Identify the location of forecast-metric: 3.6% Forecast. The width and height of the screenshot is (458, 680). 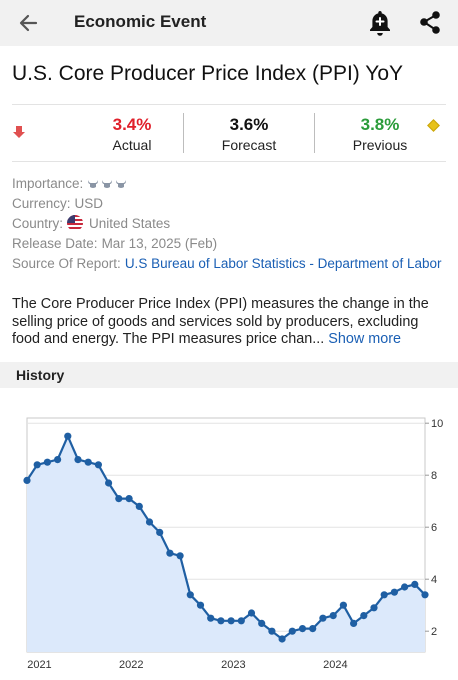
(249, 134).